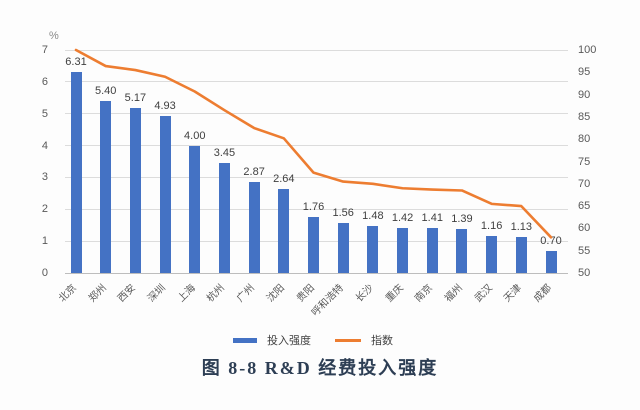  I want to click on legend: 投入强度 指数, so click(320, 340).